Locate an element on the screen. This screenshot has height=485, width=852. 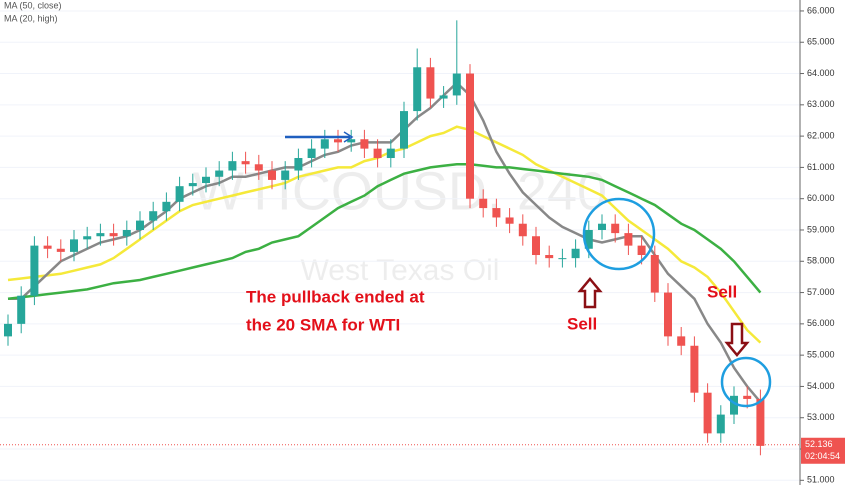
y-tick-label: 54.000 is located at coordinates (821, 386).